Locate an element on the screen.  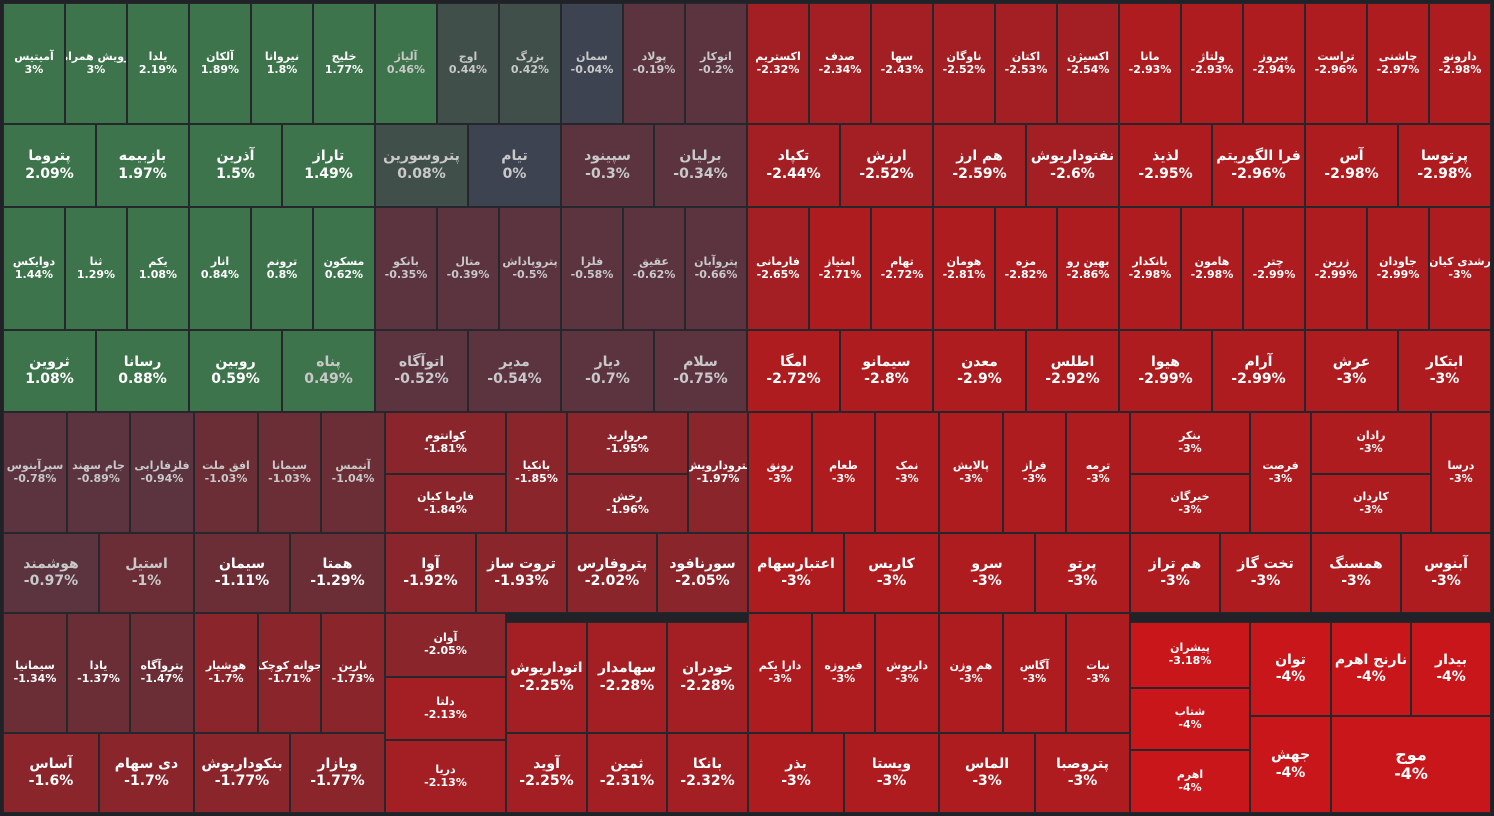
heatmap-tile: اوج 0.44% is located at coordinates (468, 63).